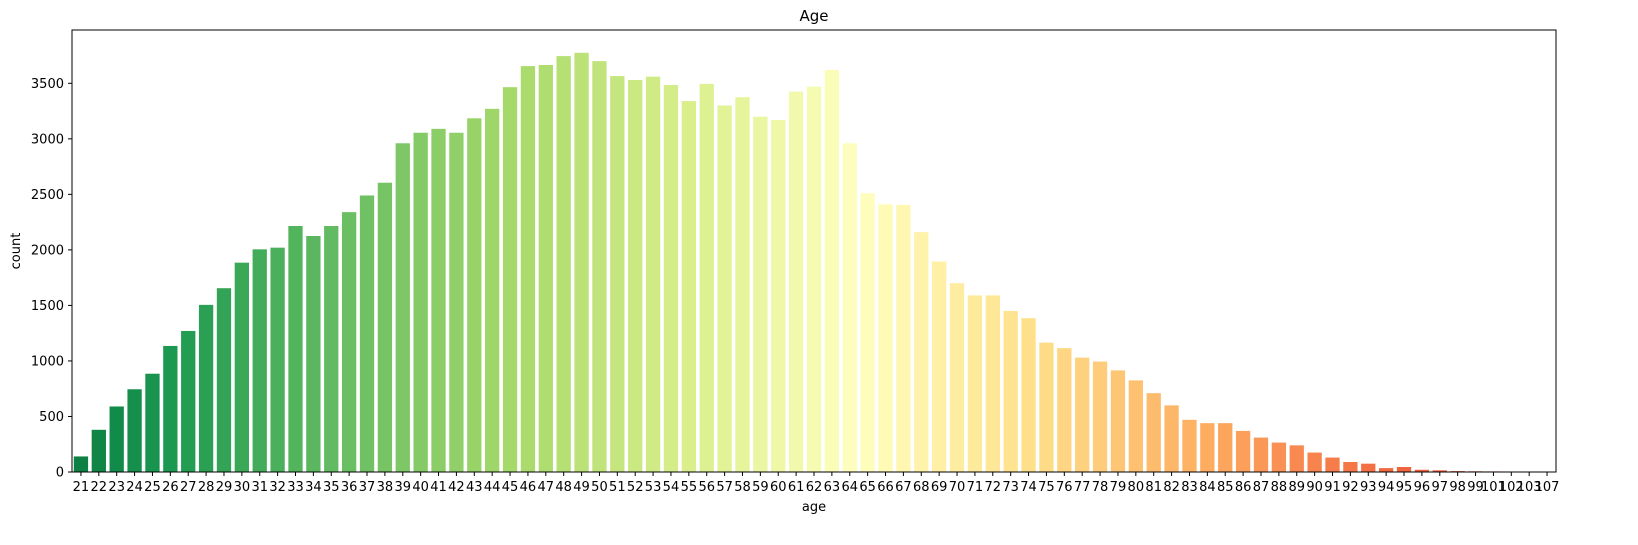 The height and width of the screenshot is (545, 1638). What do you see at coordinates (1422, 487) in the screenshot?
I see `x-tick-label: 96` at bounding box center [1422, 487].